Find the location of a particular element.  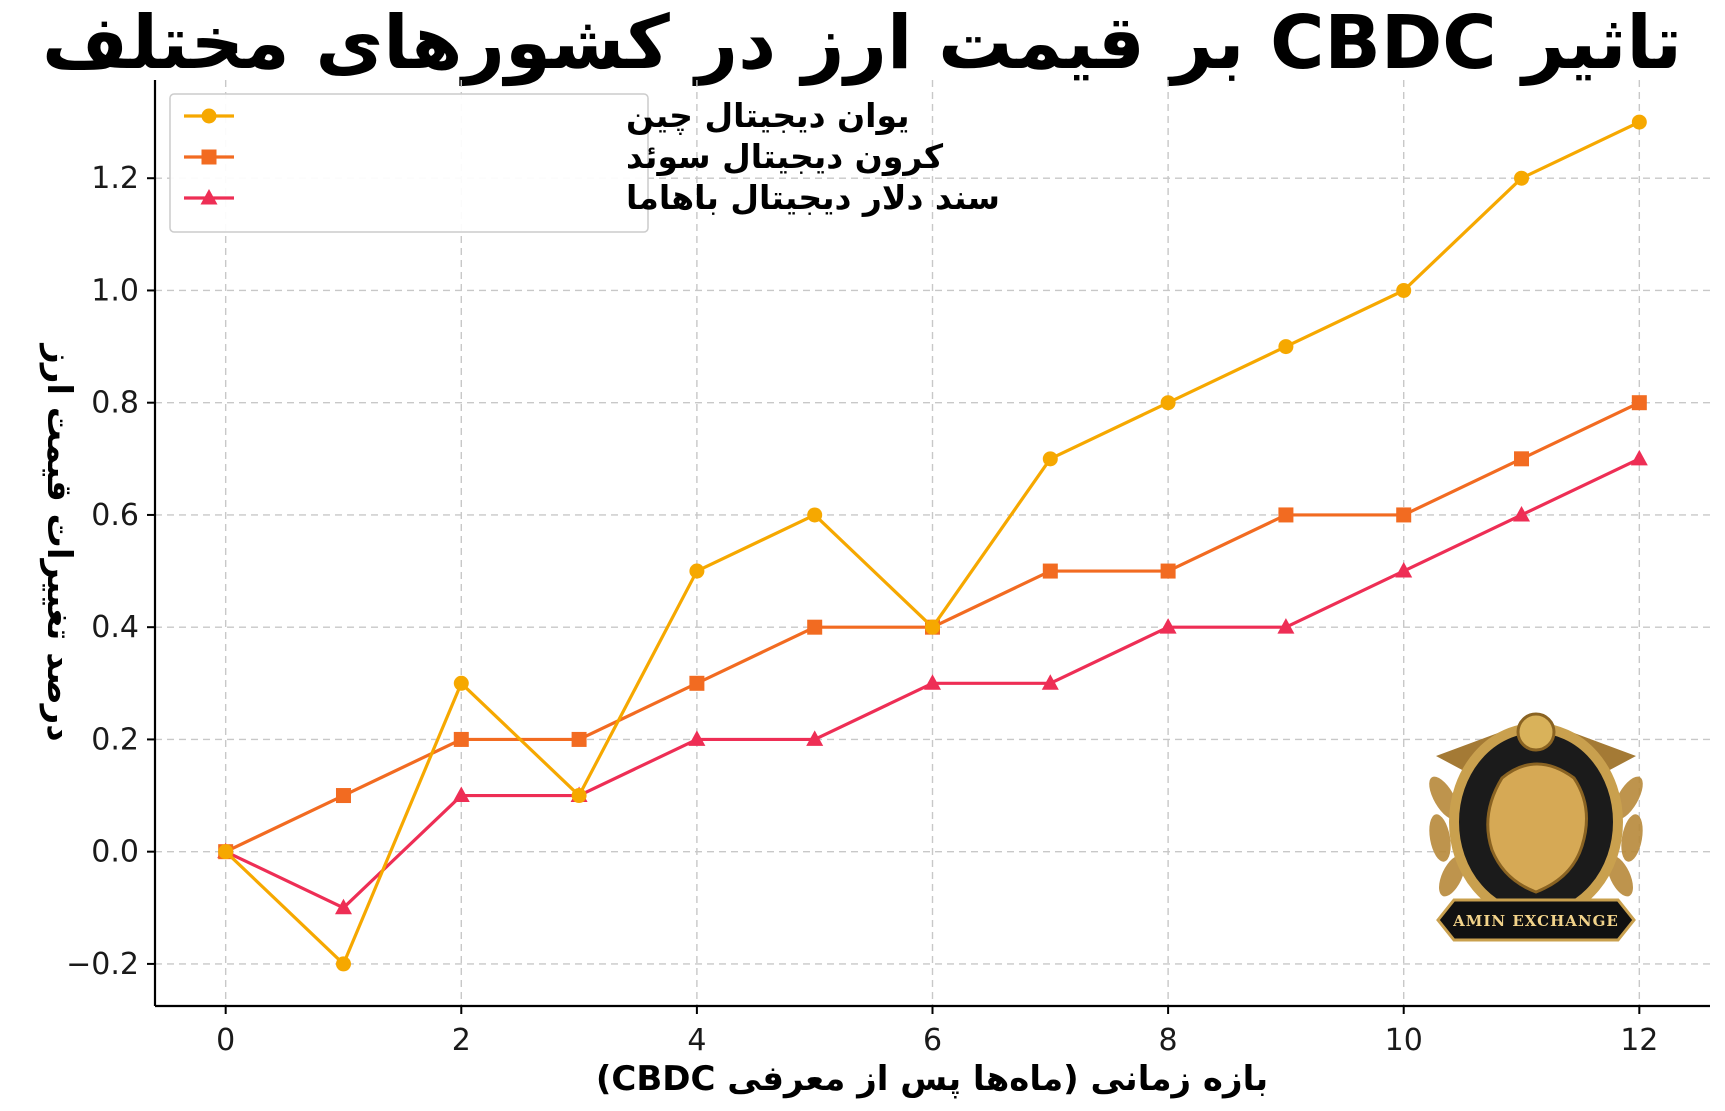

legend-item: سند دلار دیجیتال باهاما is located at coordinates (592, 197).